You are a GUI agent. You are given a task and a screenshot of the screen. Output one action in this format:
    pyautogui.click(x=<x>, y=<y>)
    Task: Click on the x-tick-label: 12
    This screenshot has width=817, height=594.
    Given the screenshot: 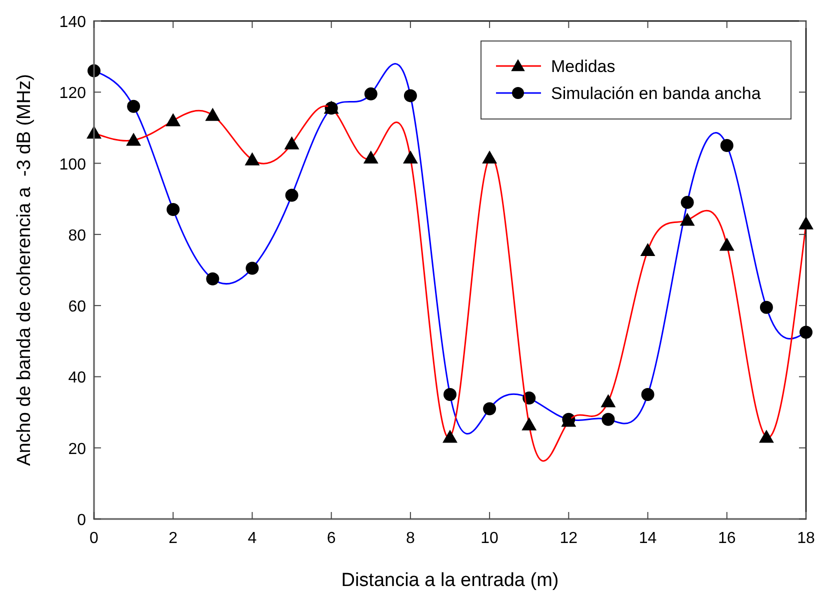 What is the action you would take?
    pyautogui.click(x=569, y=538)
    